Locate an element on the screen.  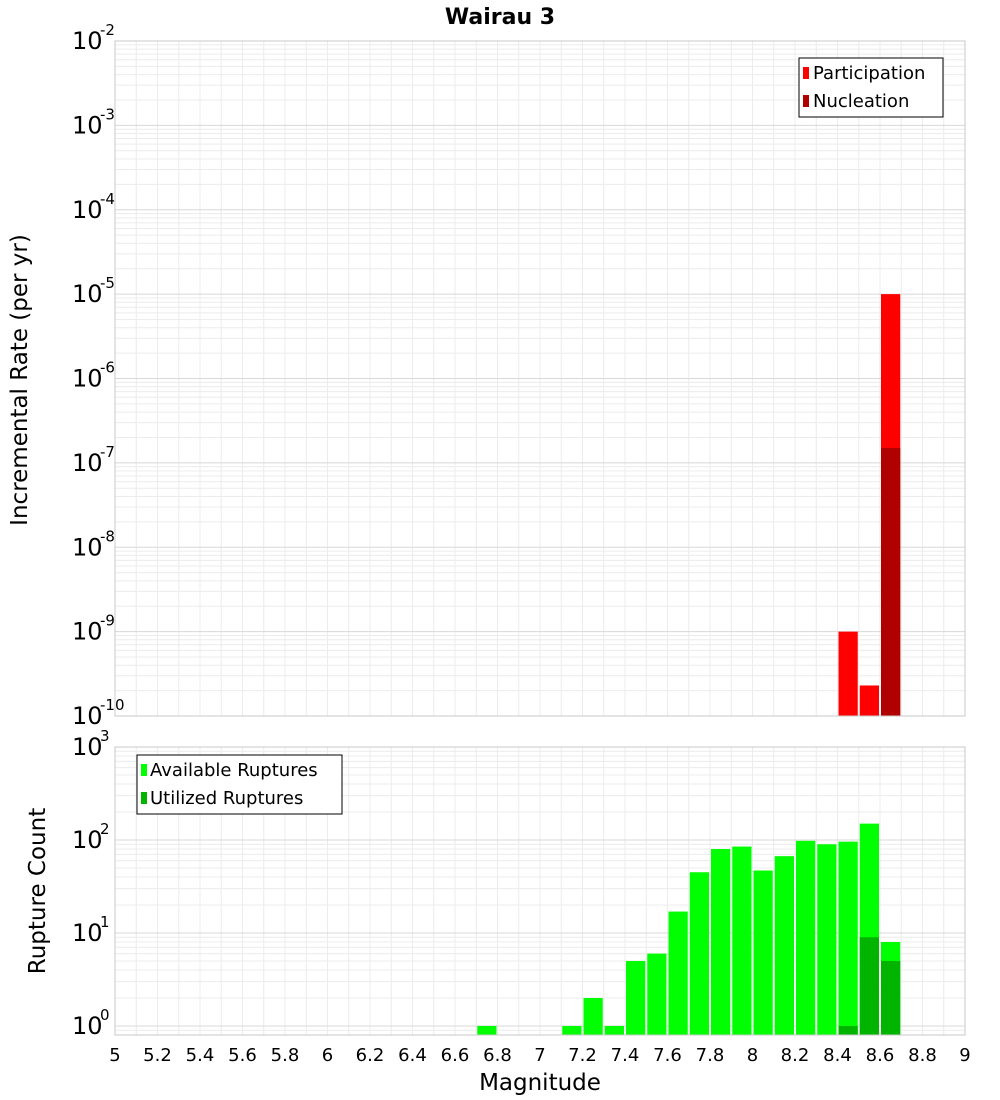
count-y-tick-exponent: 0 is located at coordinates (105, 1015).